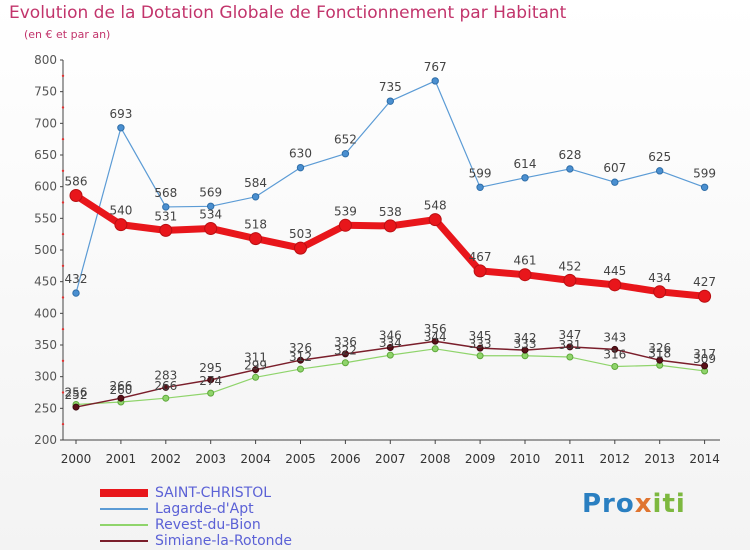  I want to click on data-label: 342, so click(525, 338).